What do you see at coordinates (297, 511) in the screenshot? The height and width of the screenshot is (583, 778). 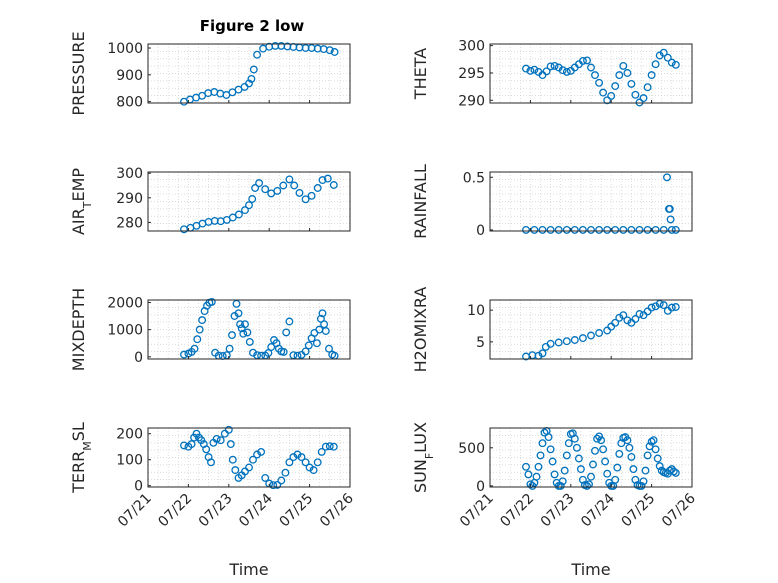 I see `x-tick-label: 07/25` at bounding box center [297, 511].